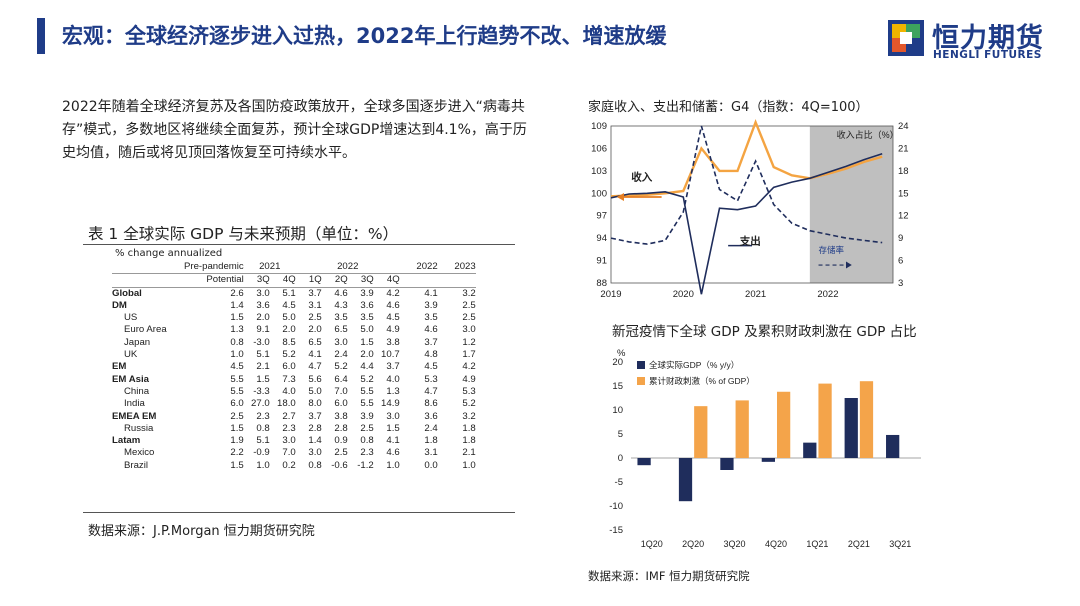  Describe the element at coordinates (903, 126) in the screenshot. I see `y-right-tick-label: 24` at that location.